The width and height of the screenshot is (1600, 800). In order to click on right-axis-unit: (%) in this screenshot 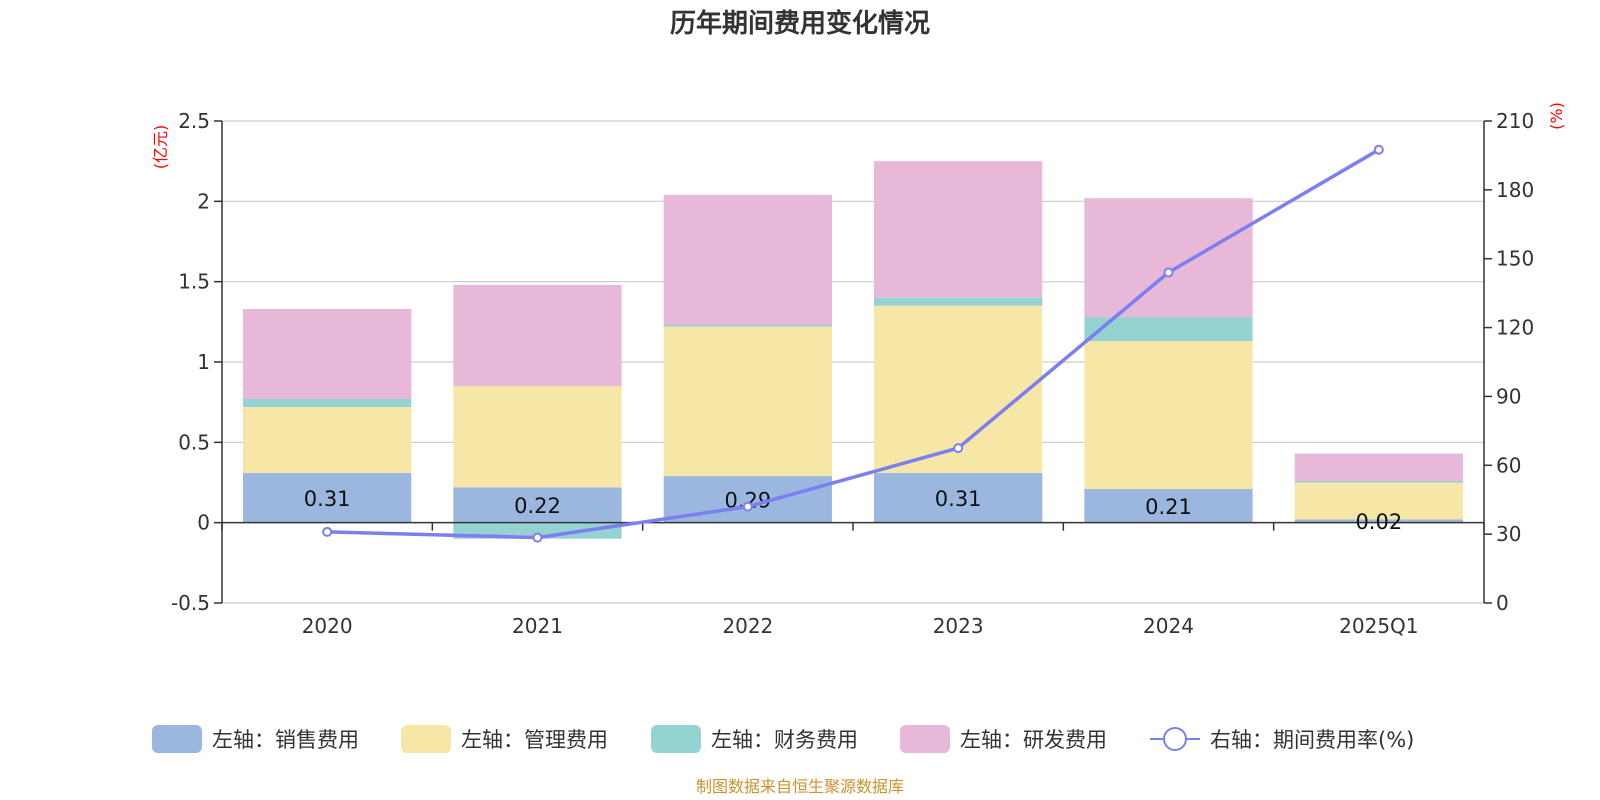, I will do `click(1556, 116)`.